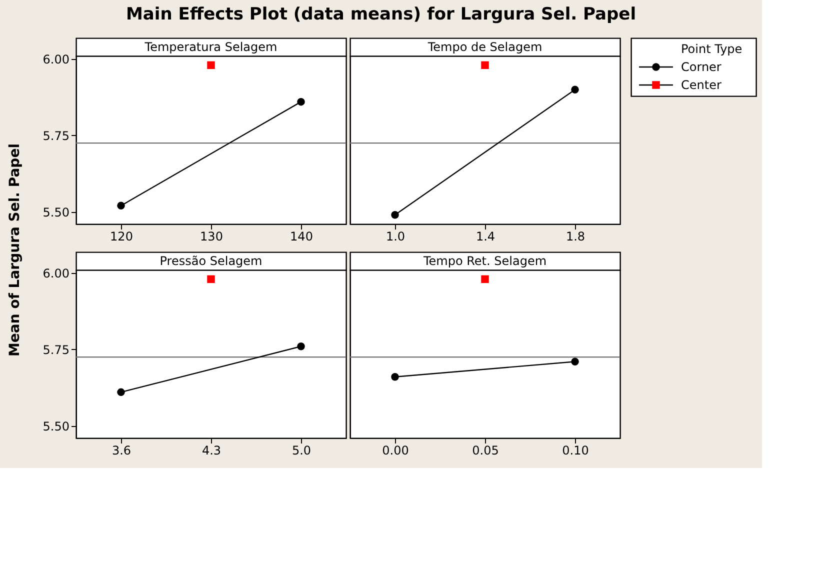 The height and width of the screenshot is (561, 833). Describe the element at coordinates (211, 237) in the screenshot. I see `x-tick-label: 130` at that location.